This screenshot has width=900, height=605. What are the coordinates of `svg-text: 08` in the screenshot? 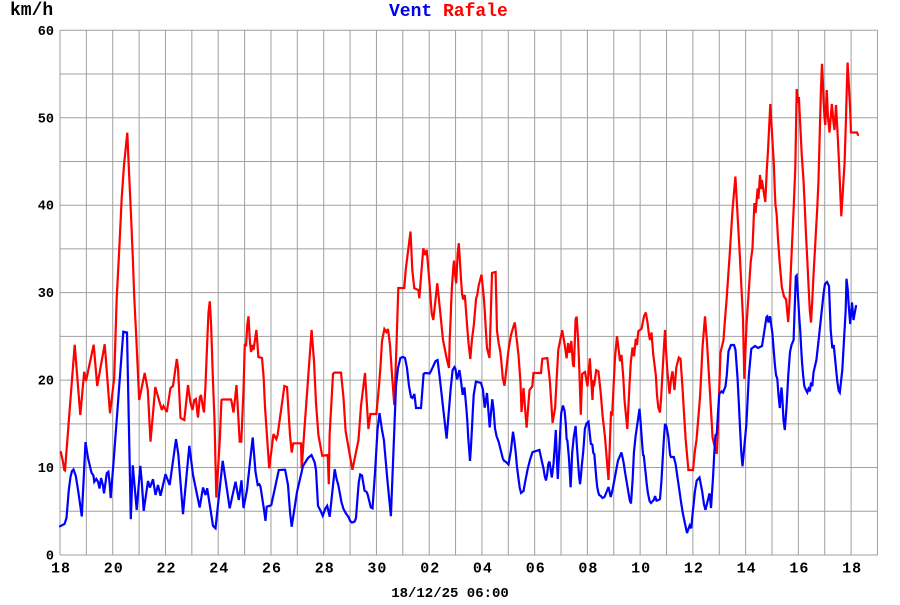 It's located at (588, 569).